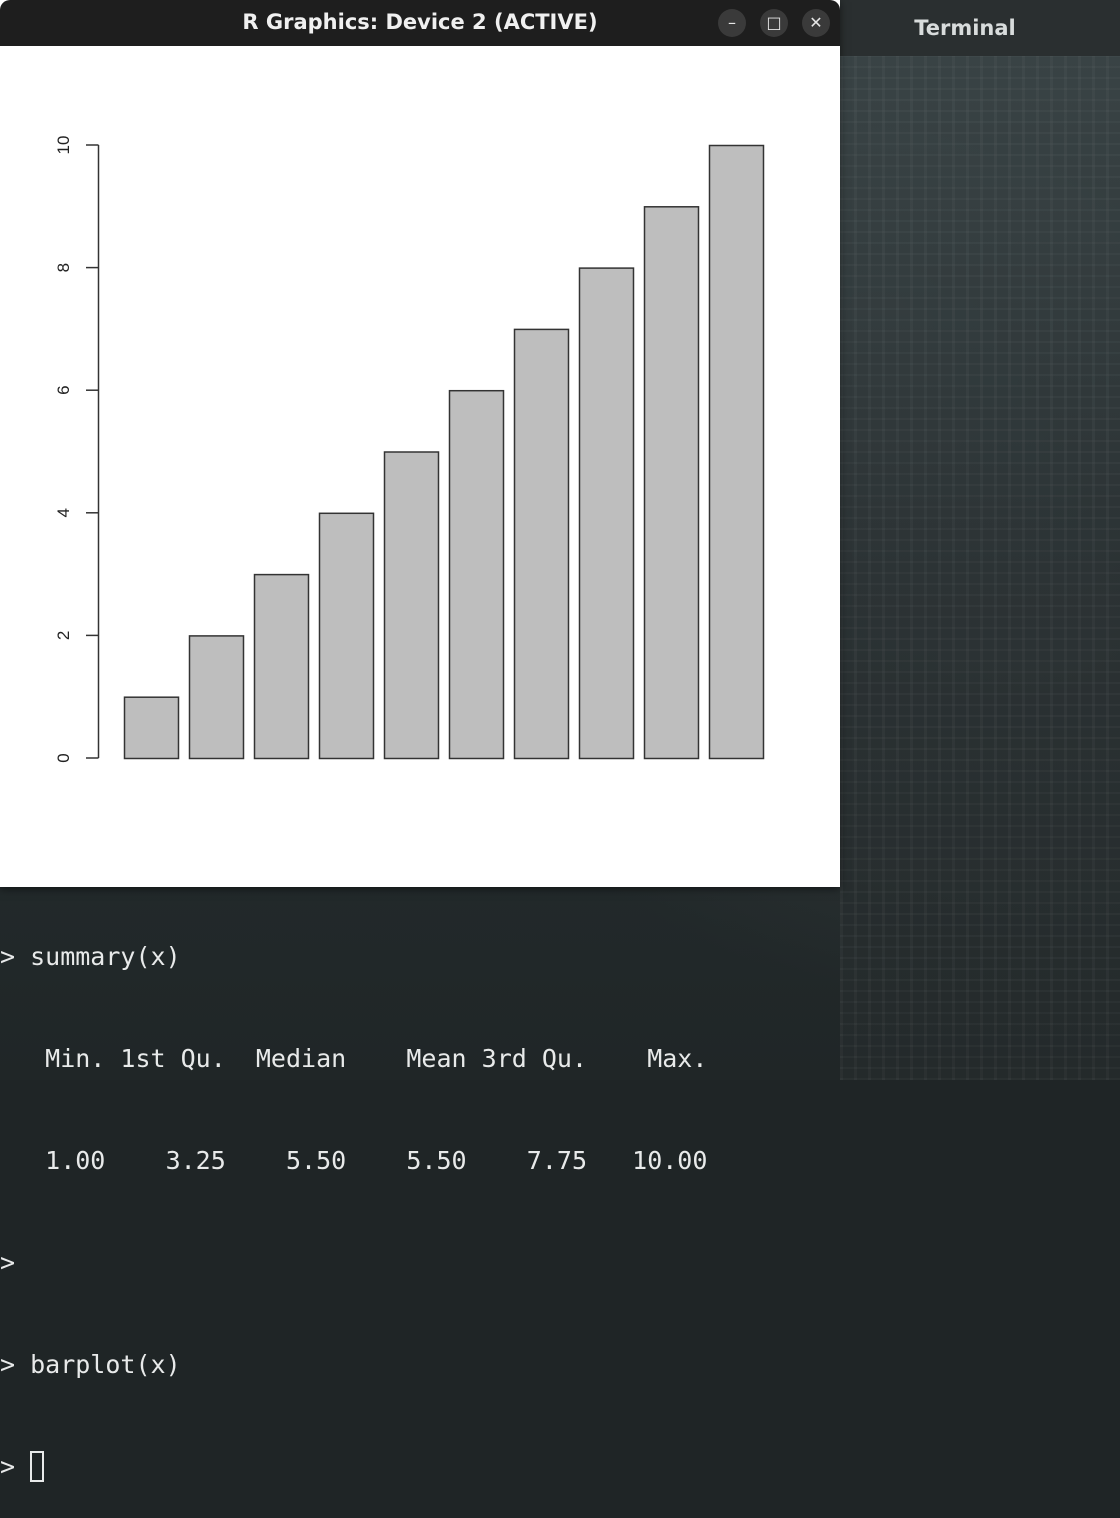 The height and width of the screenshot is (1518, 1120). What do you see at coordinates (354, 1160) in the screenshot?
I see `terminal-line: 1.00 3.25 5.50 5.50 7.75 10.00` at bounding box center [354, 1160].